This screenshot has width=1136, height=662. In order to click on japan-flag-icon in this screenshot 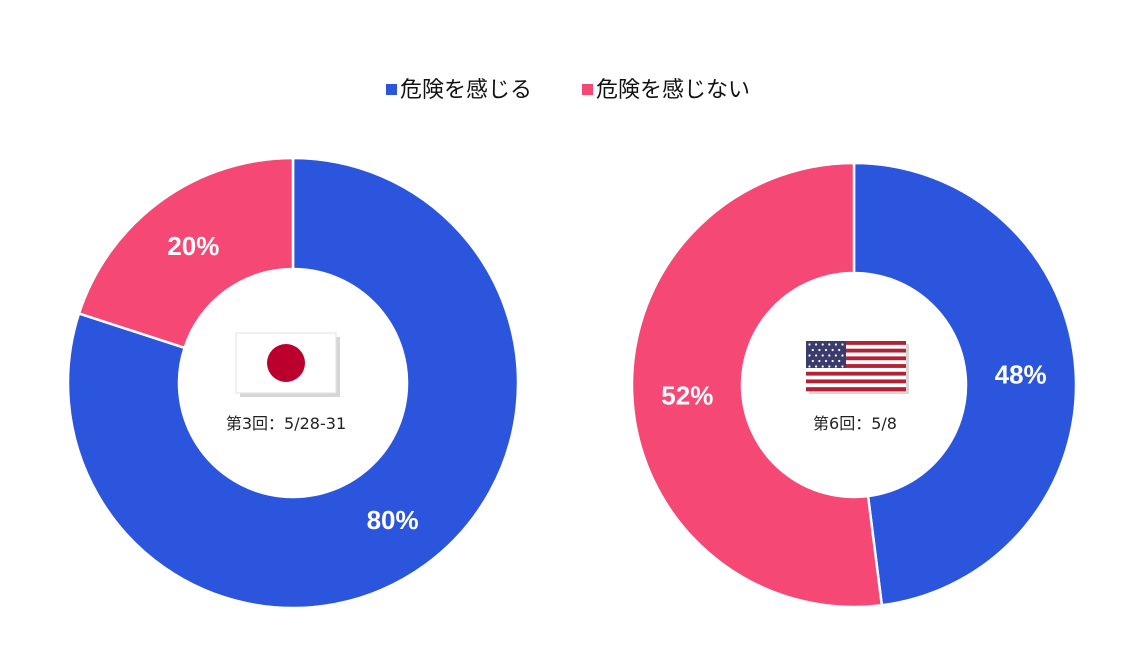, I will do `click(287, 364)`.